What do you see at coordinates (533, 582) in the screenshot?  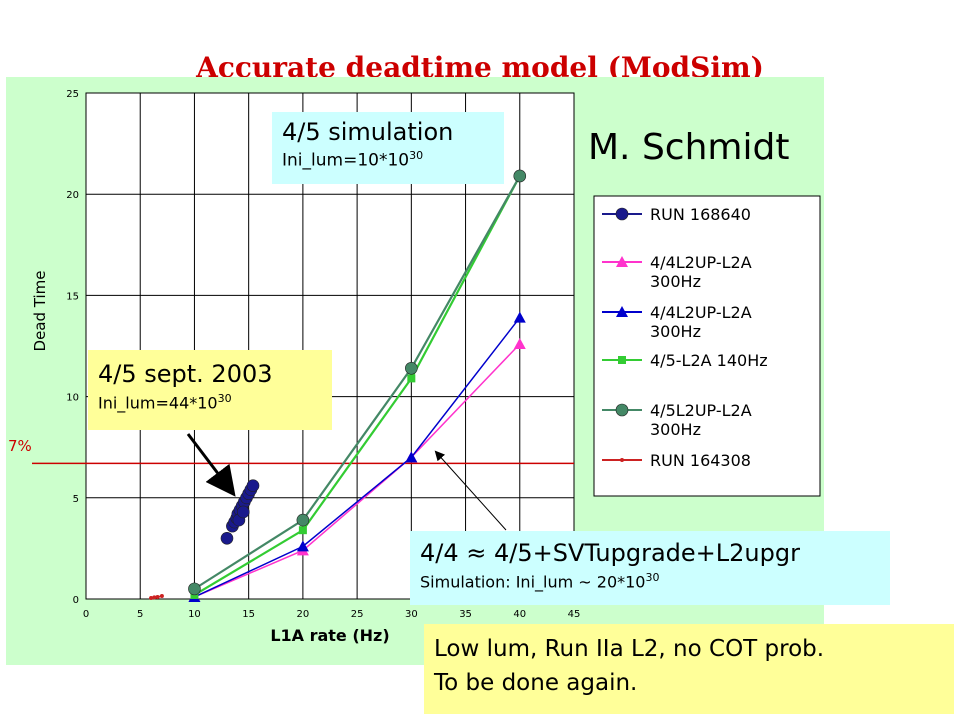 I see `upgrade-sub-text: Simulation: Ini_lum ~ 20*10` at bounding box center [533, 582].